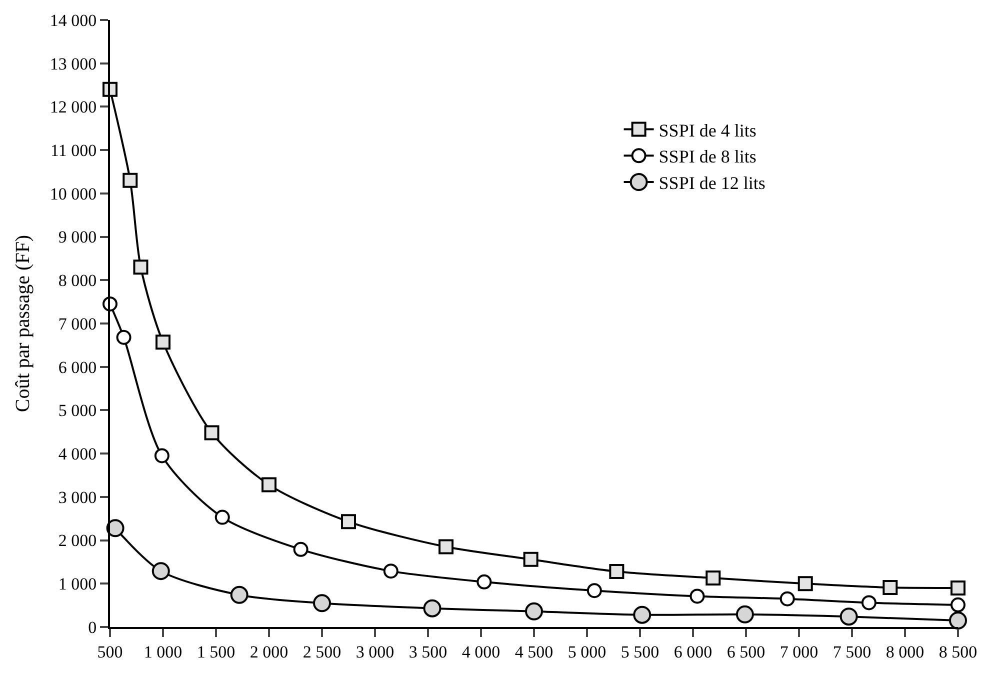 The image size is (988, 692). What do you see at coordinates (587, 652) in the screenshot?
I see `x-tick-label: 5 000` at bounding box center [587, 652].